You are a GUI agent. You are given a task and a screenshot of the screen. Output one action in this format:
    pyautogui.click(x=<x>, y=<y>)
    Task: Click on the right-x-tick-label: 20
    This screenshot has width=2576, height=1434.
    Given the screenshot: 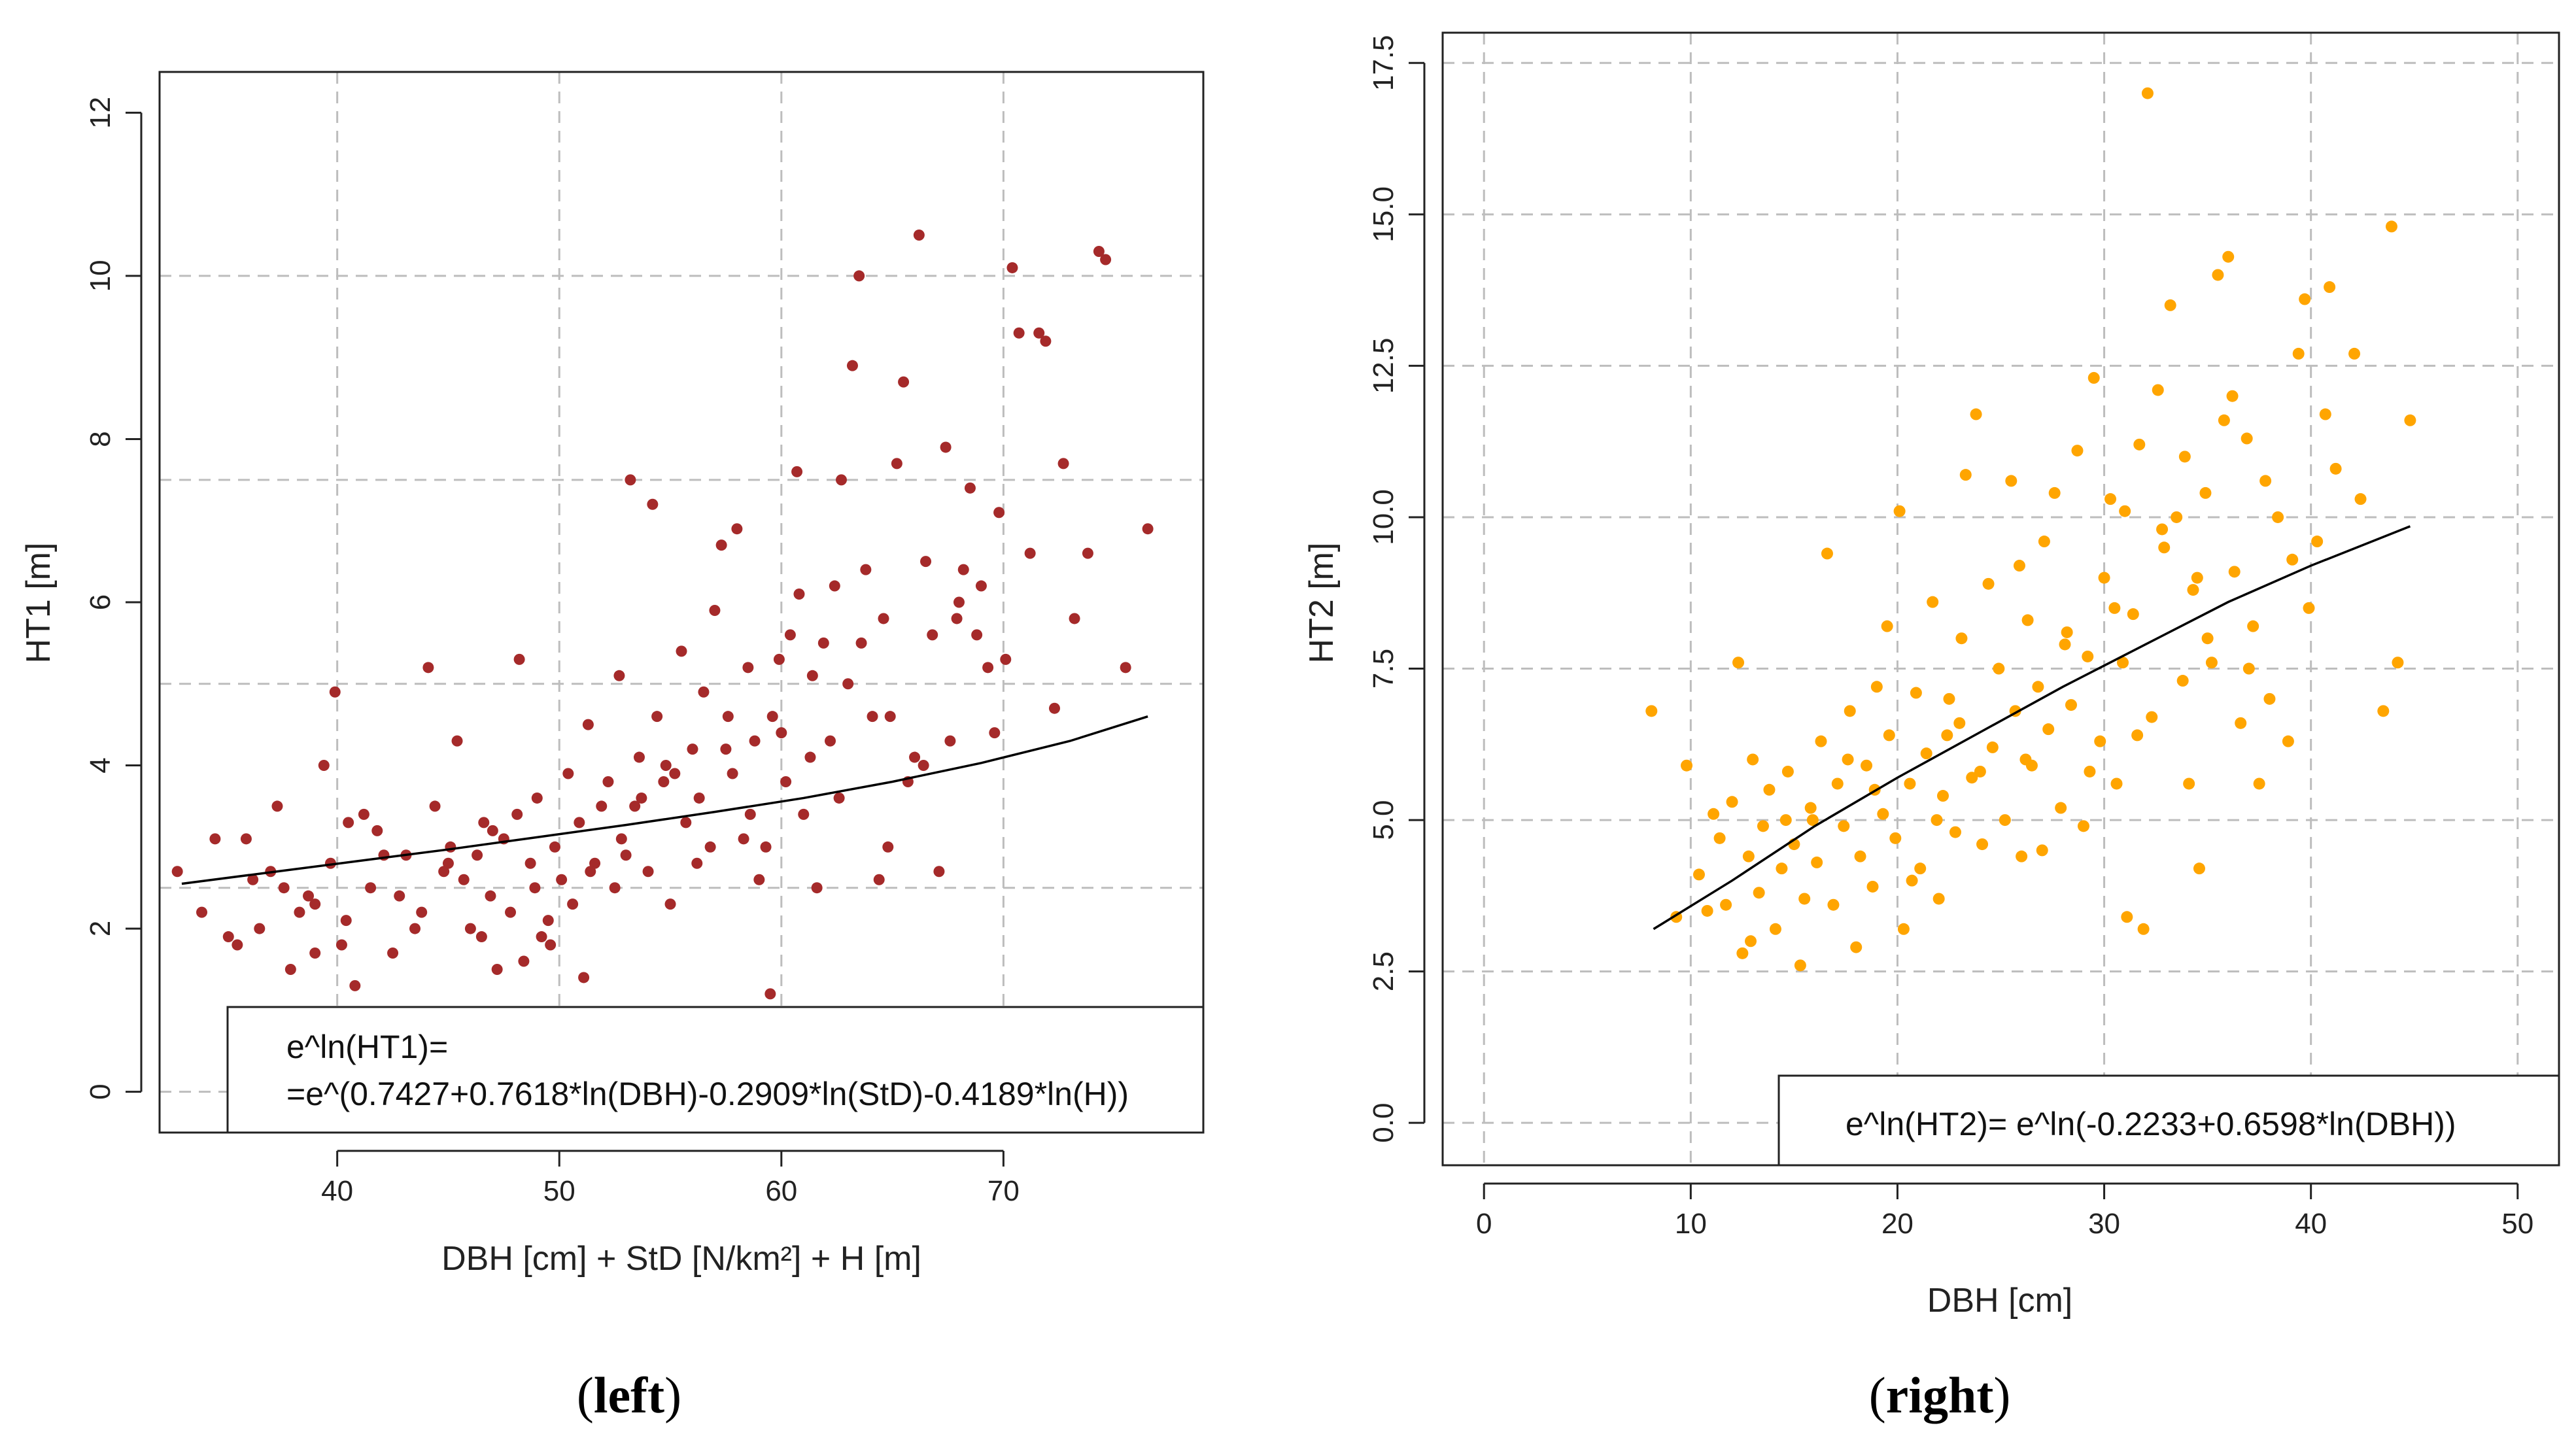 What is the action you would take?
    pyautogui.click(x=1898, y=1224)
    